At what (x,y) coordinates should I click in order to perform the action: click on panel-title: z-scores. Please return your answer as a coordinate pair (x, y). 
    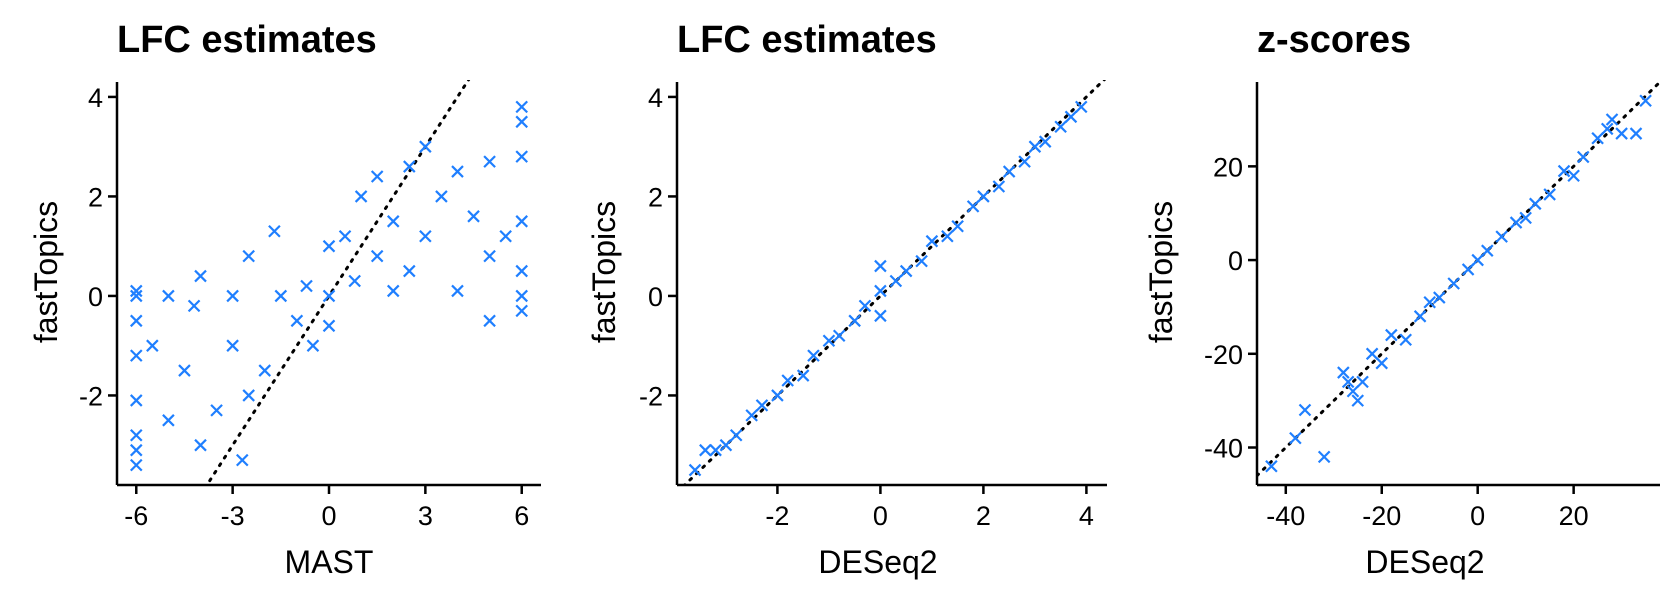
    Looking at the image, I should click on (1334, 40).